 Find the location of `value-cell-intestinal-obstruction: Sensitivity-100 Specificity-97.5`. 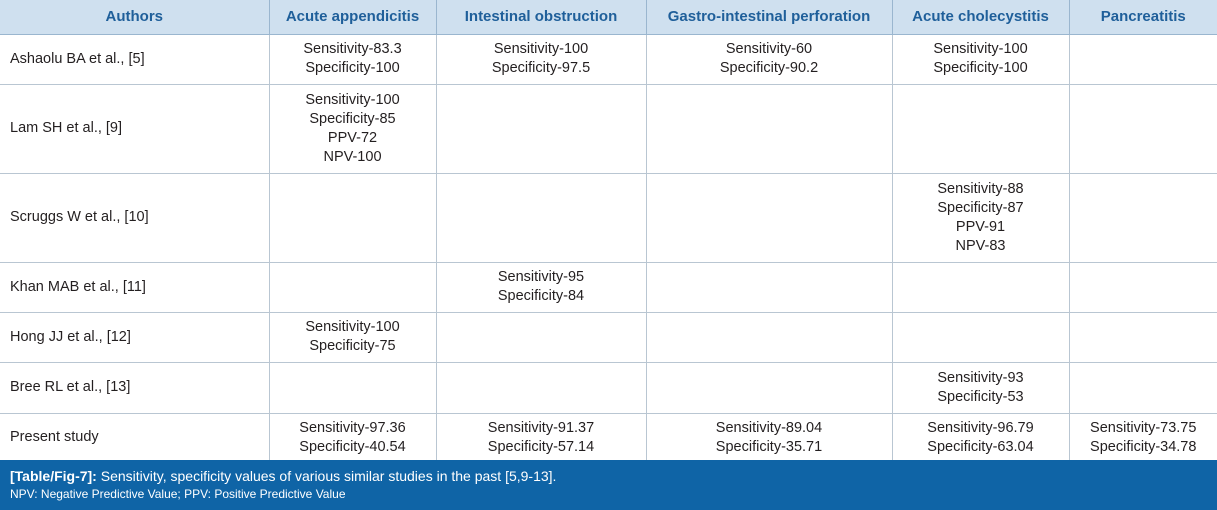

value-cell-intestinal-obstruction: Sensitivity-100 Specificity-97.5 is located at coordinates (541, 59).